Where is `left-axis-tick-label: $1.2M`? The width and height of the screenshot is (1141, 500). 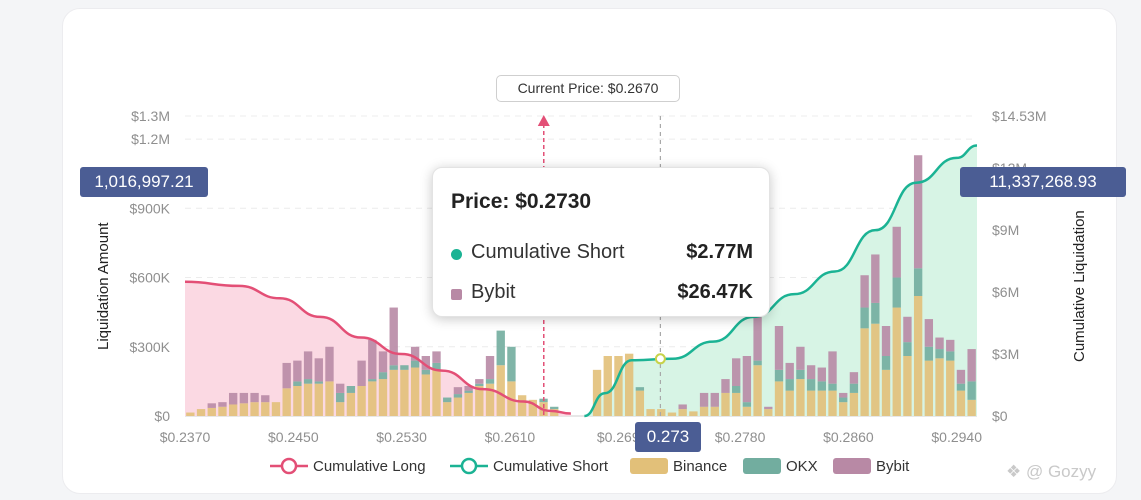 left-axis-tick-label: $1.2M is located at coordinates (150, 139).